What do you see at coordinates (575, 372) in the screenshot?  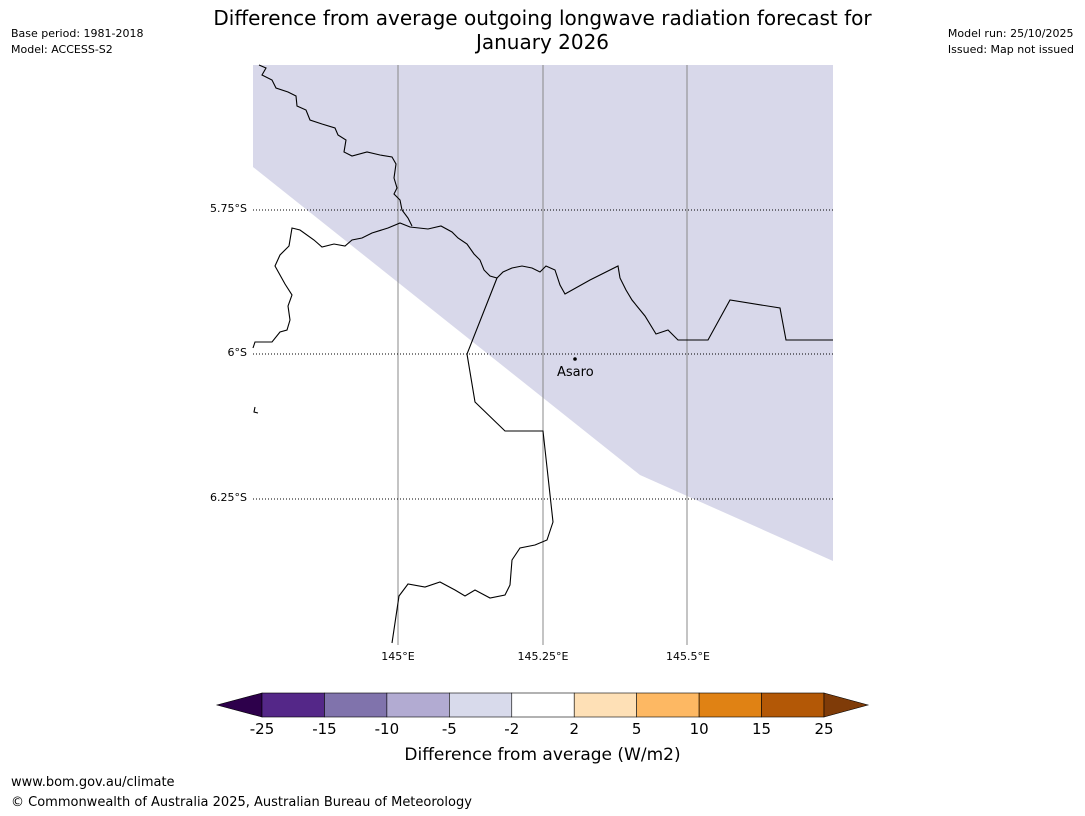 I see `place-label-asaro: Asaro` at bounding box center [575, 372].